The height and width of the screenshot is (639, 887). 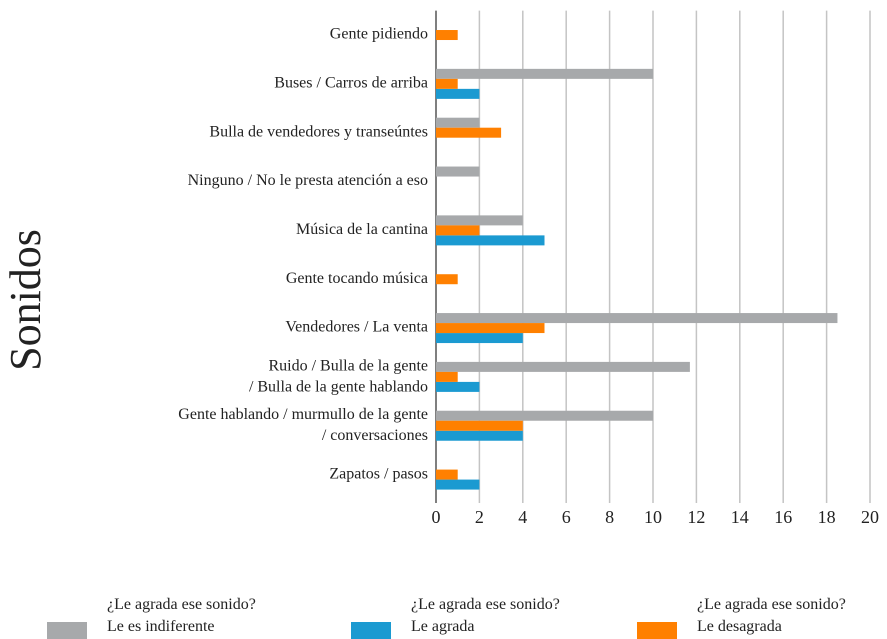 I want to click on y-tick-label: Bulla de vendedores y transeúntes, so click(x=318, y=131).